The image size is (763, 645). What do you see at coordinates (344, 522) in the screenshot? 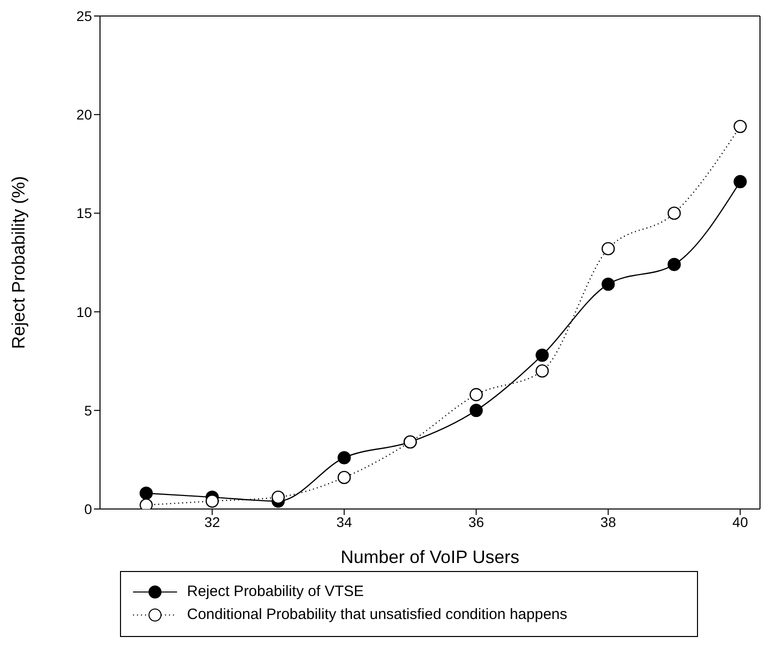
I see `x-tick-label: 34` at bounding box center [344, 522].